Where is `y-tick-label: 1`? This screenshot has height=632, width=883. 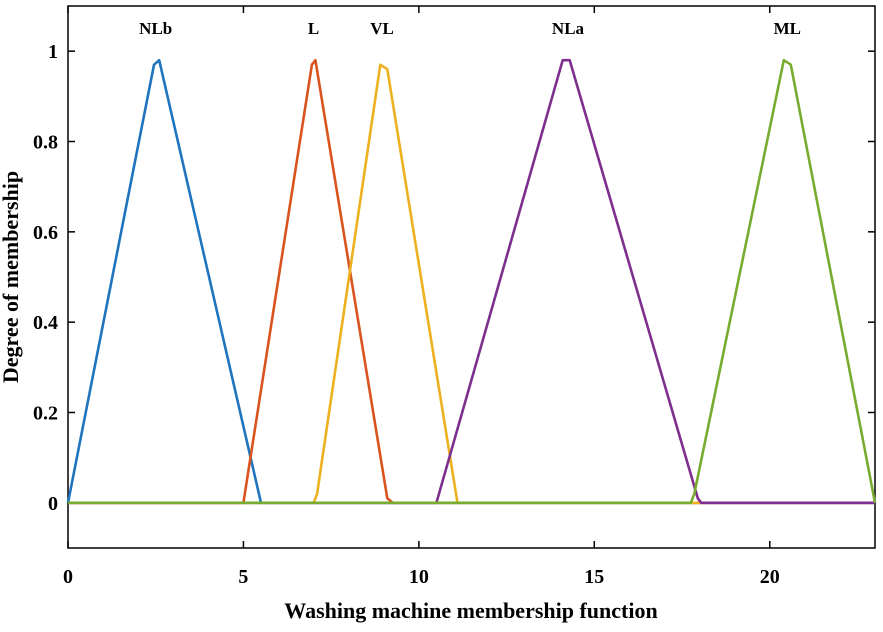 y-tick-label: 1 is located at coordinates (53, 52).